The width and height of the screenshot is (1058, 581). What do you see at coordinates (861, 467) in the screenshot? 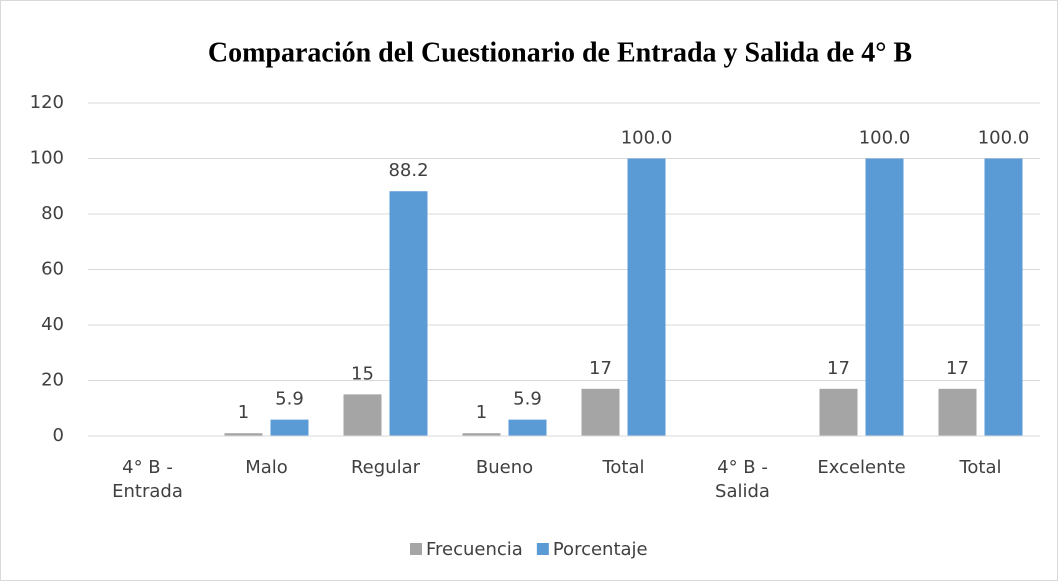
I see `x-tick-label: Excelente` at bounding box center [861, 467].